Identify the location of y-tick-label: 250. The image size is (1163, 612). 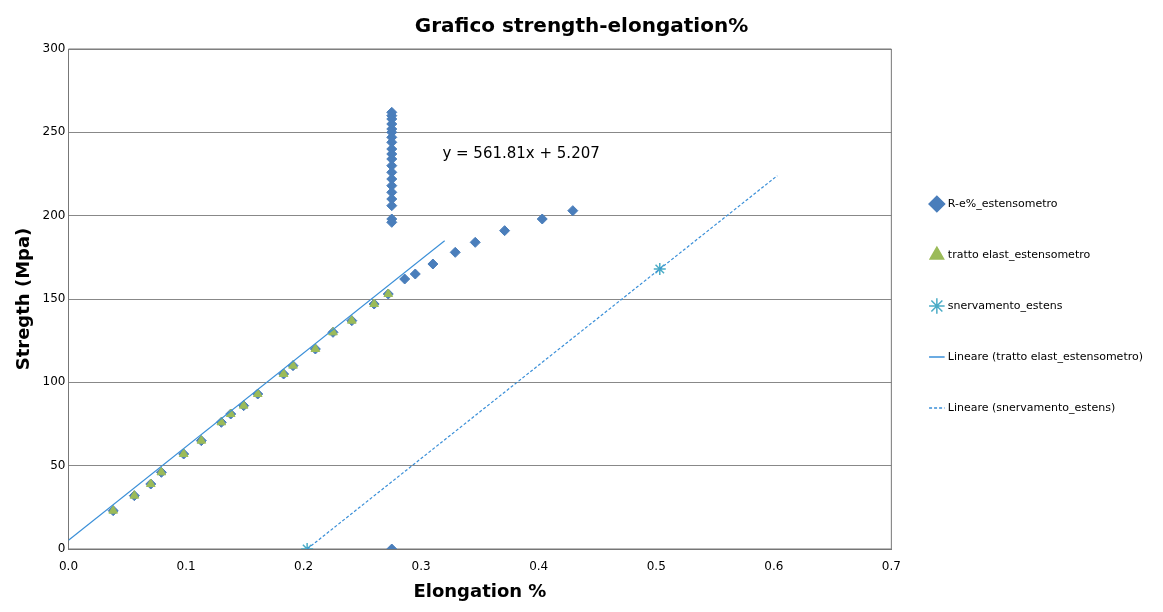
(54, 131).